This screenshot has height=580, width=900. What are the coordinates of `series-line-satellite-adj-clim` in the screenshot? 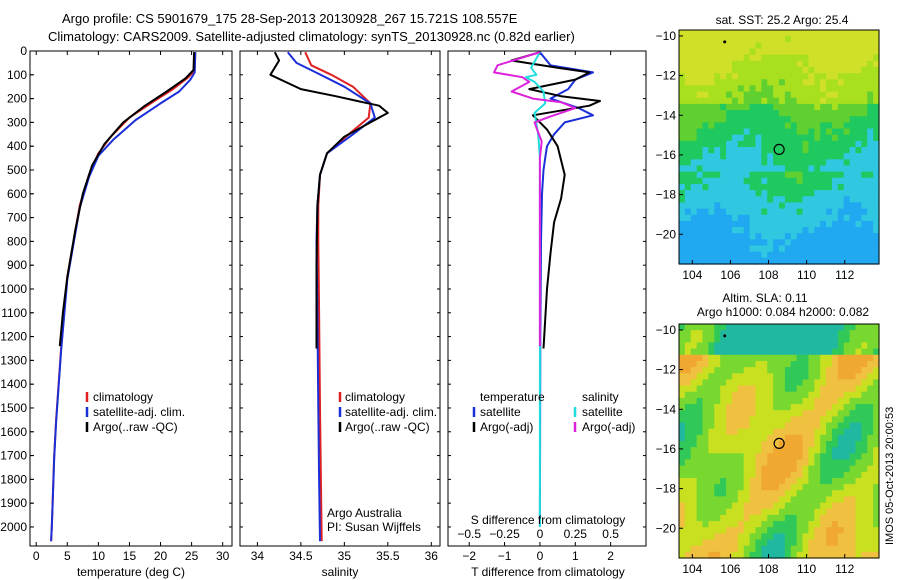 It's located at (331, 296).